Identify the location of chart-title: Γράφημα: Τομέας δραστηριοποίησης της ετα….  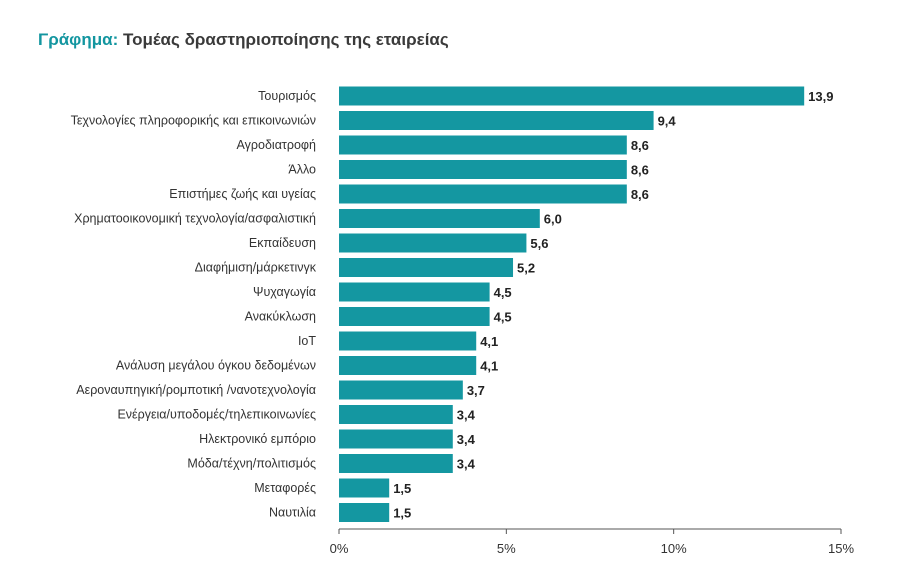
(243, 40).